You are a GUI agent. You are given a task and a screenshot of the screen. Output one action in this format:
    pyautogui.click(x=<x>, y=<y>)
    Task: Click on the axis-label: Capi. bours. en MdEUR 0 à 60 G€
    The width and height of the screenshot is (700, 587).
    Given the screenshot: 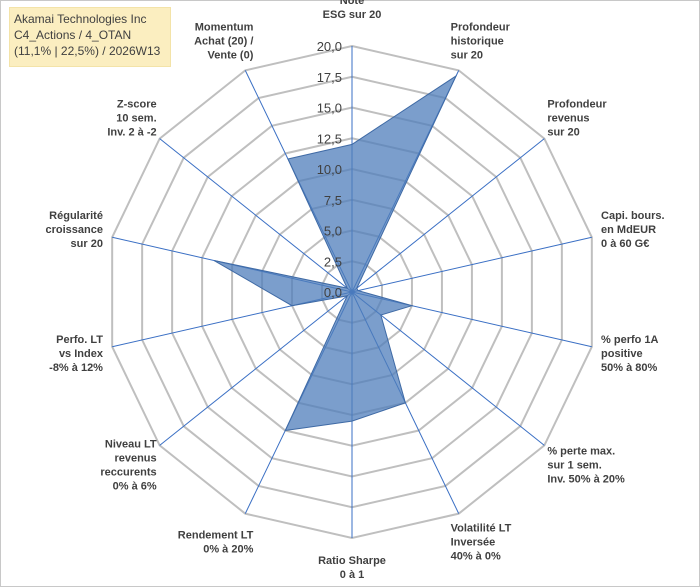 What is the action you would take?
    pyautogui.click(x=633, y=230)
    